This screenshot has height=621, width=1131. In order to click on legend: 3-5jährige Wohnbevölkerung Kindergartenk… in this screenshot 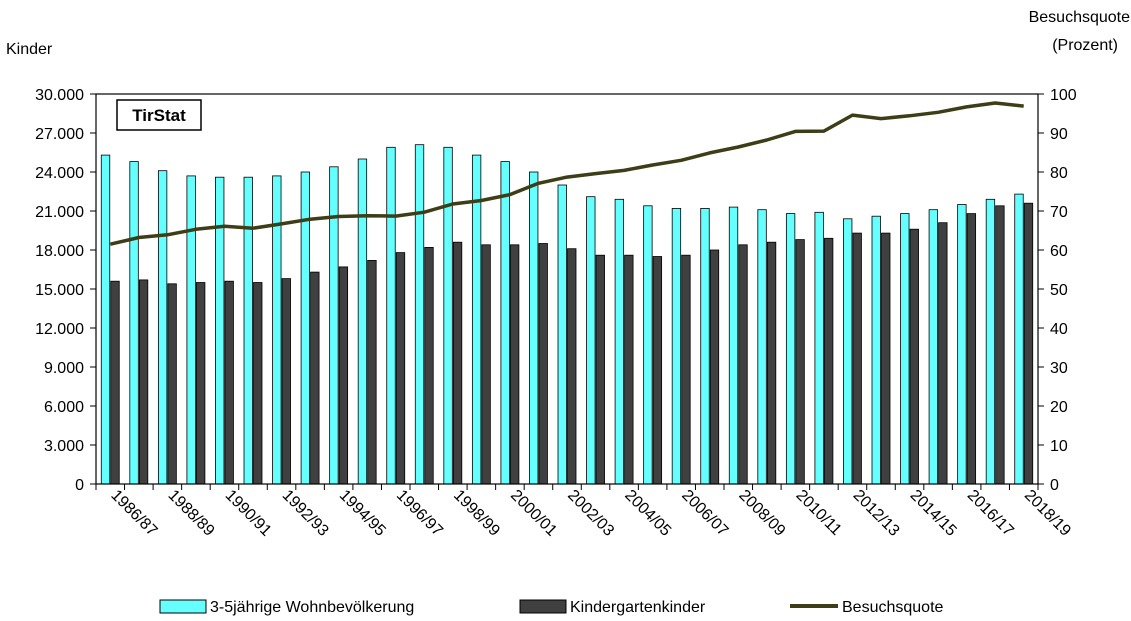, I will do `click(551, 607)`.